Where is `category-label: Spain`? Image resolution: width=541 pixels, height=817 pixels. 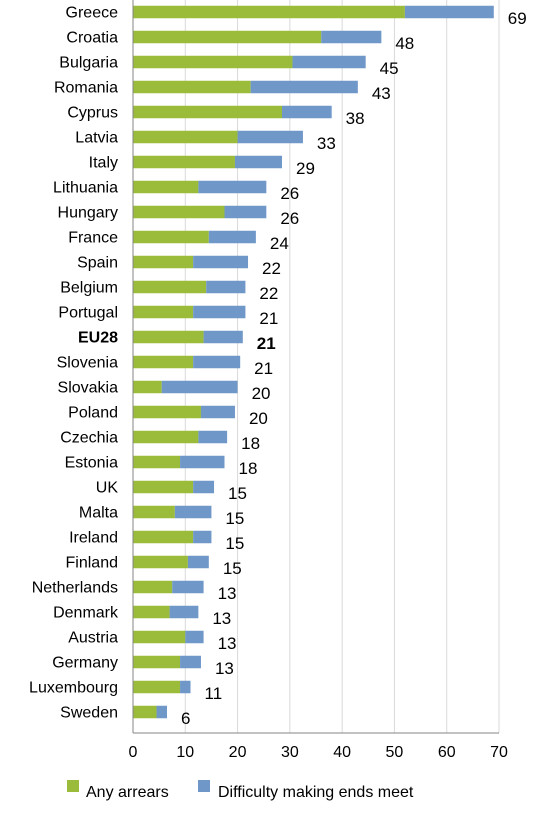 category-label: Spain is located at coordinates (97, 263).